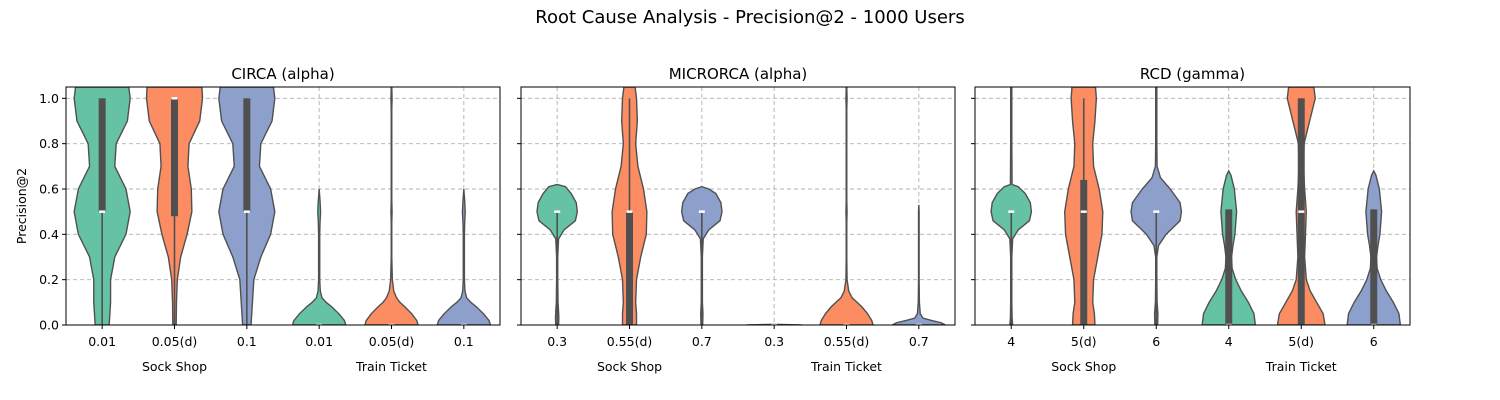 The height and width of the screenshot is (400, 1500). What do you see at coordinates (282, 74) in the screenshot?
I see `panel-title: CIRCA (alpha)` at bounding box center [282, 74].